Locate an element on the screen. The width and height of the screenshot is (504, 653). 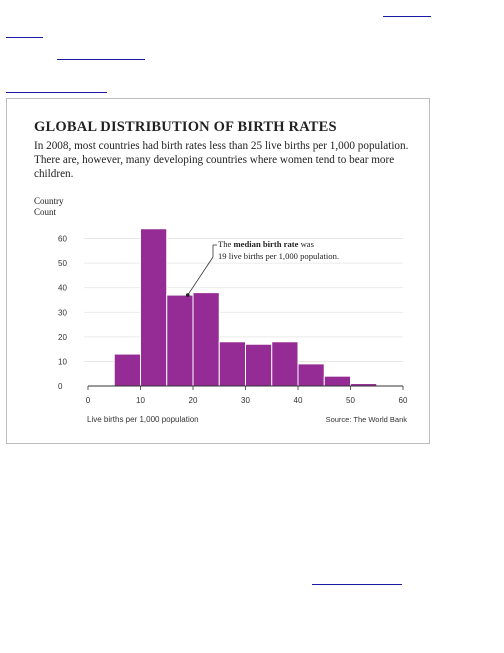
chart-title: GLOBAL DISTRIBUTION OF BIRTH RATES is located at coordinates (185, 127).